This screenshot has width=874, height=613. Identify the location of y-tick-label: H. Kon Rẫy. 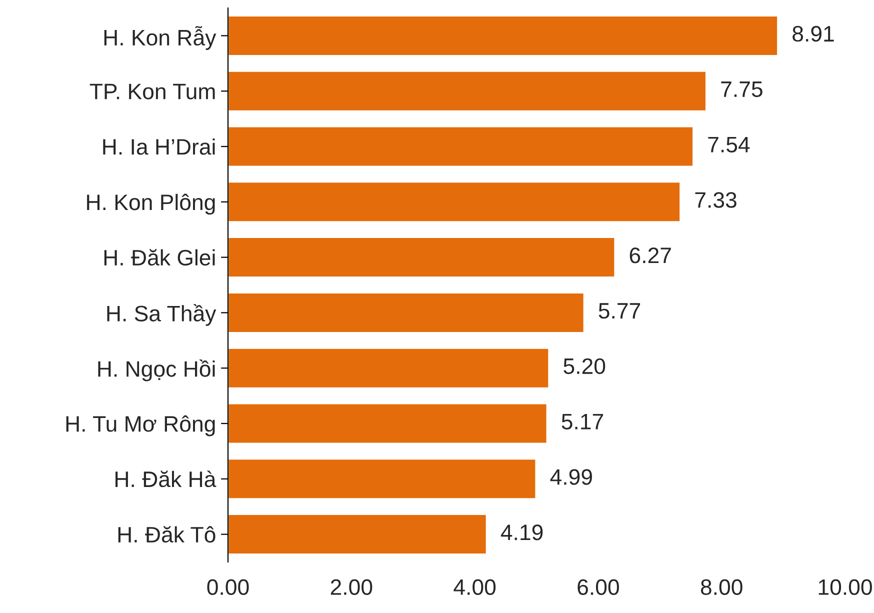
(160, 38).